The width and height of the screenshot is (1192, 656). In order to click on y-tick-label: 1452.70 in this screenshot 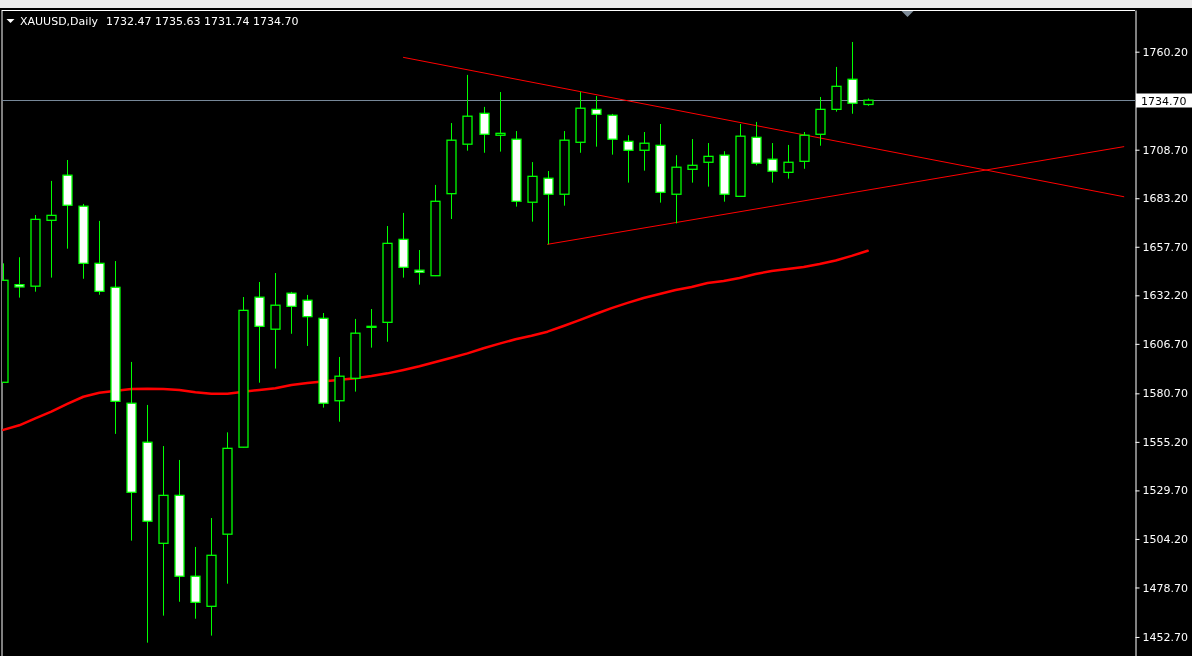, I will do `click(1165, 637)`.